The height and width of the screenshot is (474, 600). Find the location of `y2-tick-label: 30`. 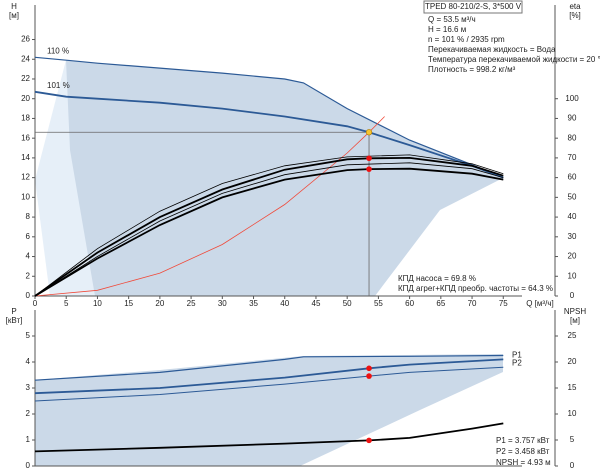

y2-tick-label: 30 is located at coordinates (572, 236).